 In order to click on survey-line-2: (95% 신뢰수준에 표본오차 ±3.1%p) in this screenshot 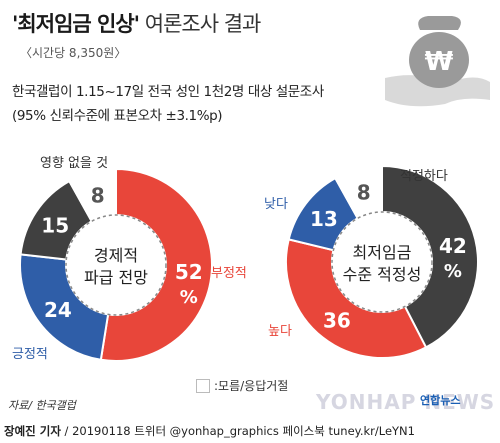, I will do `click(117, 116)`.